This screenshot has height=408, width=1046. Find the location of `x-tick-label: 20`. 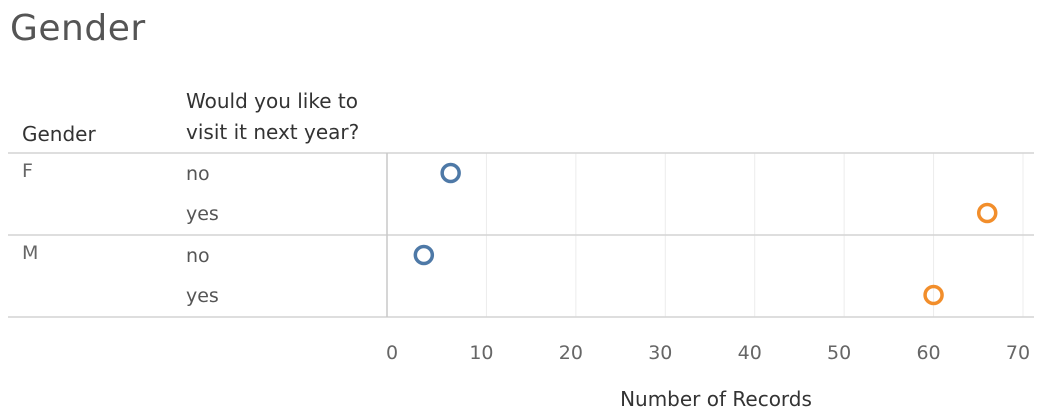

x-tick-label: 20 is located at coordinates (571, 353).